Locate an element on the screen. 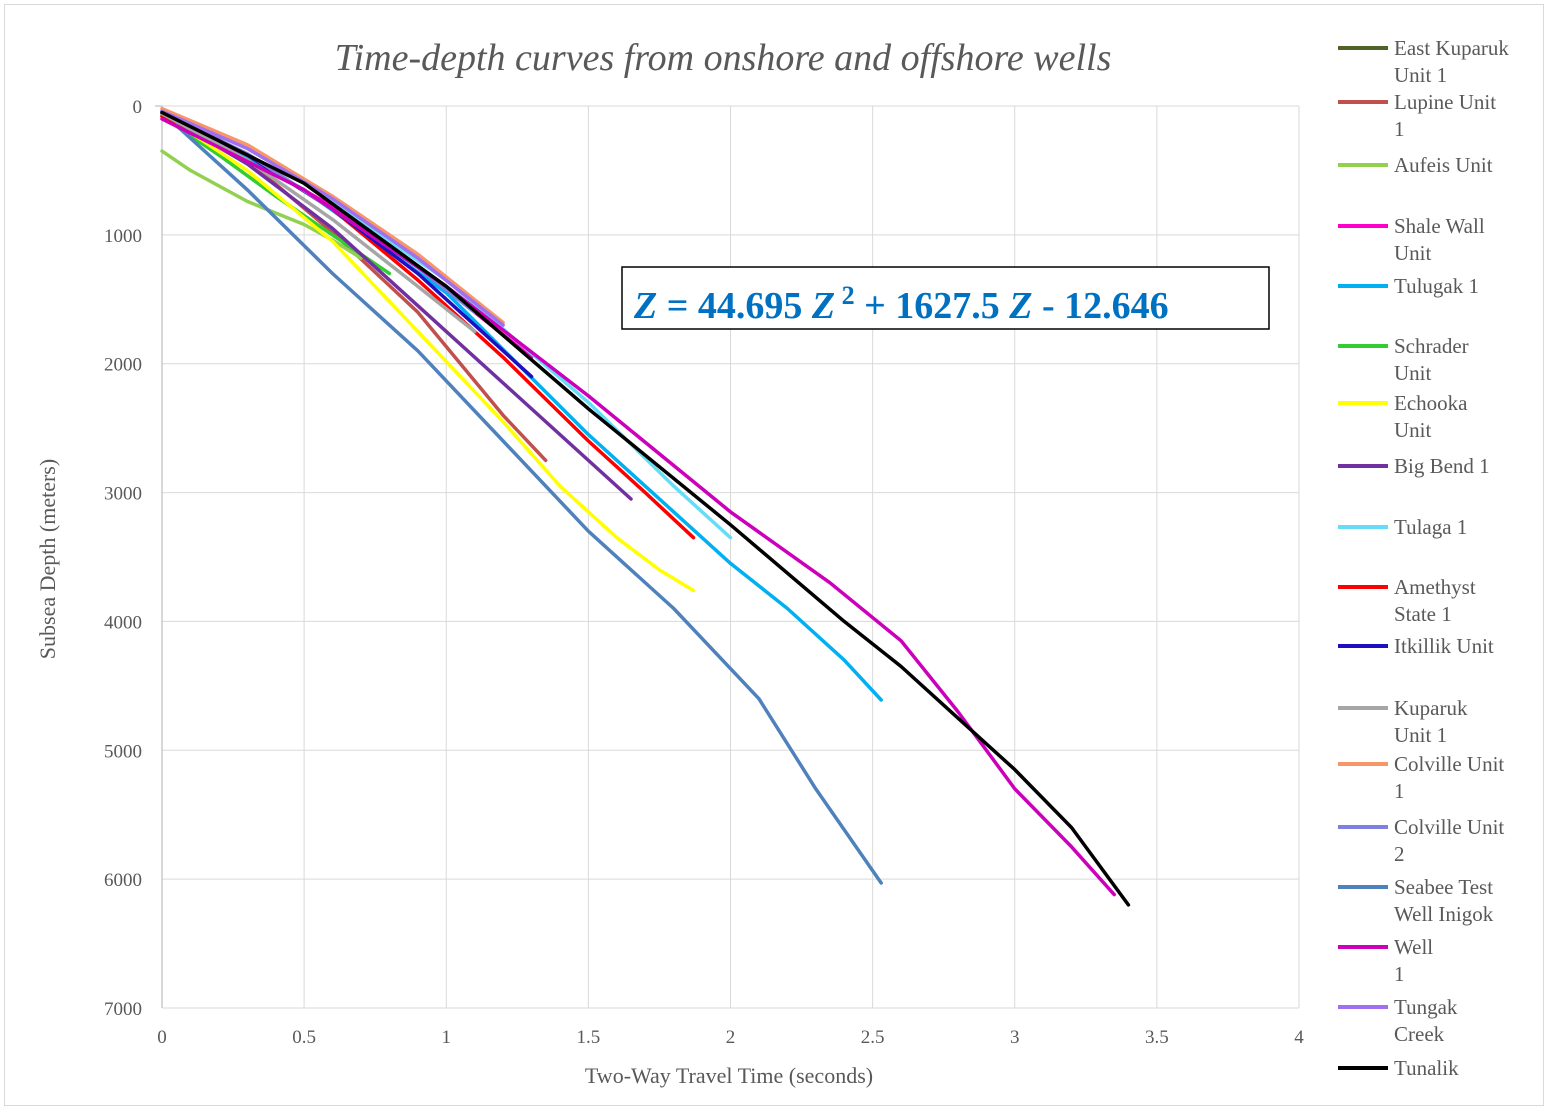  eq-mid: + 1627.5 is located at coordinates (932, 306).